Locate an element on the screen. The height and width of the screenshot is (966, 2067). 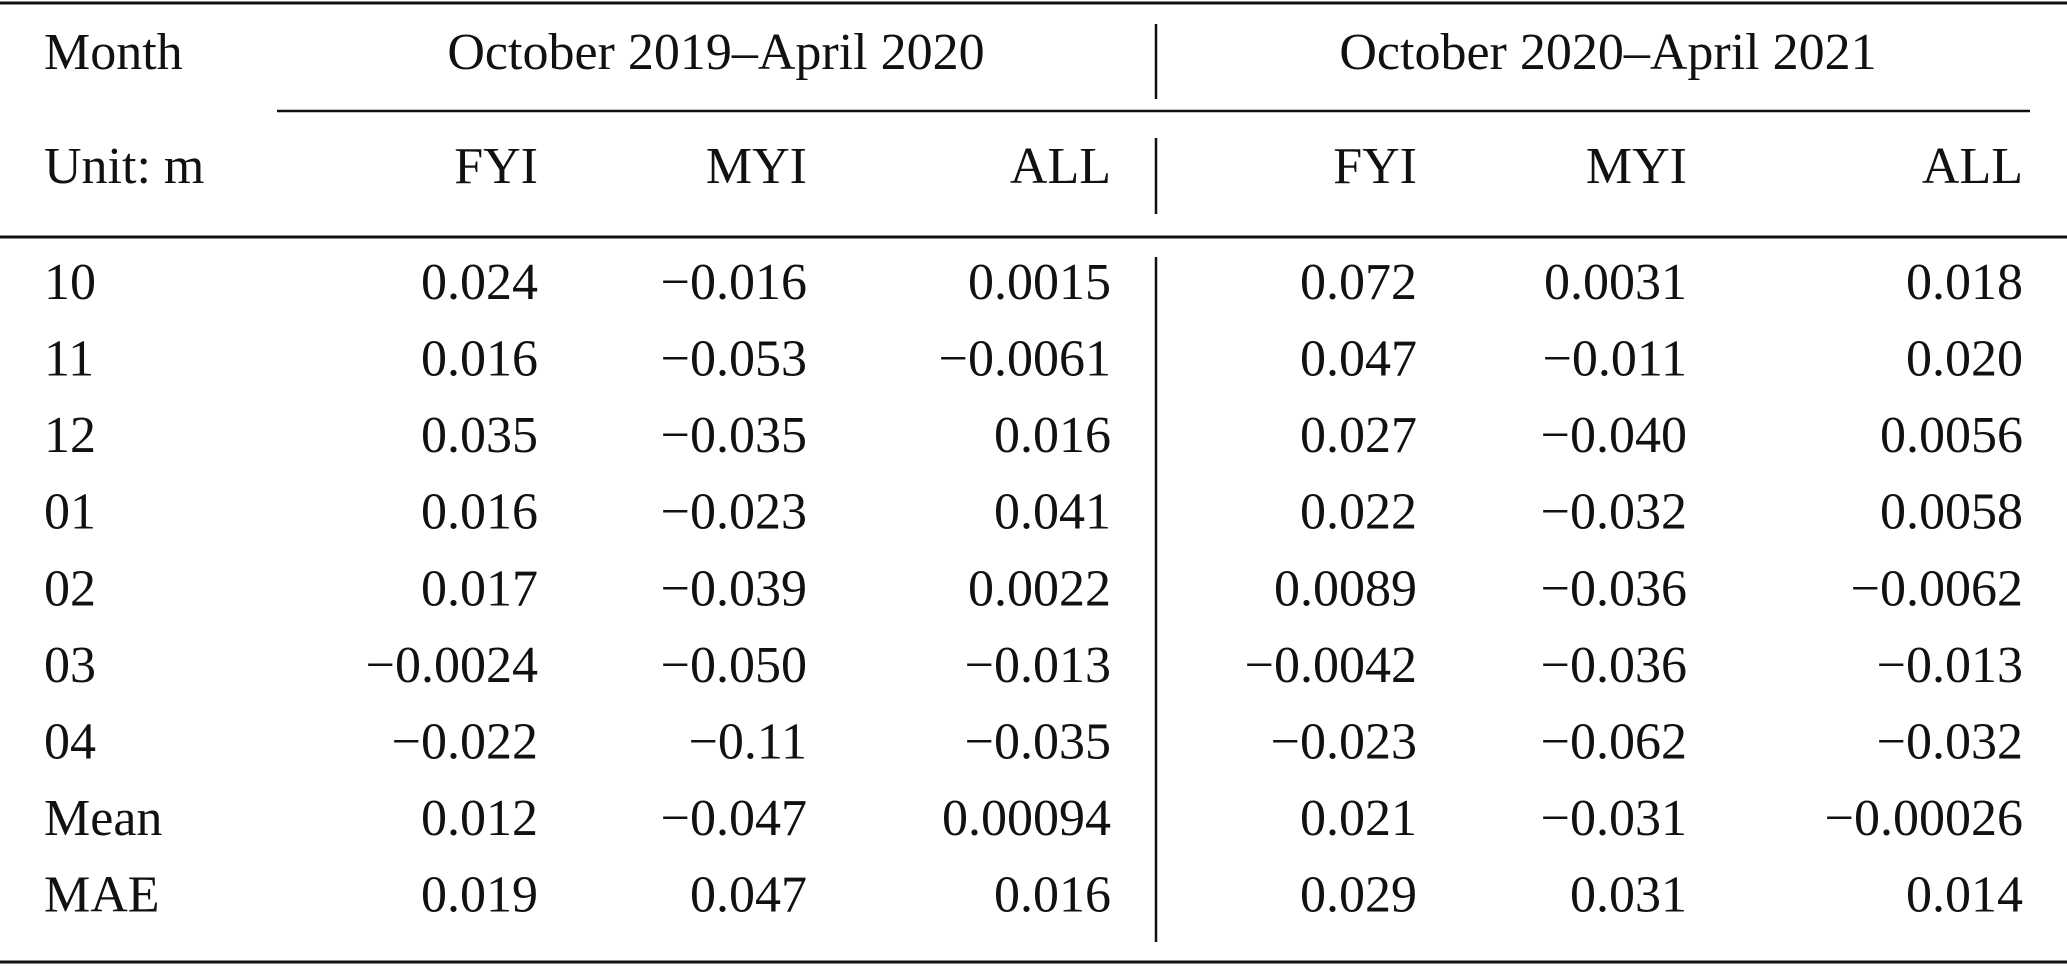
cell: −0.040 is located at coordinates (1614, 435).